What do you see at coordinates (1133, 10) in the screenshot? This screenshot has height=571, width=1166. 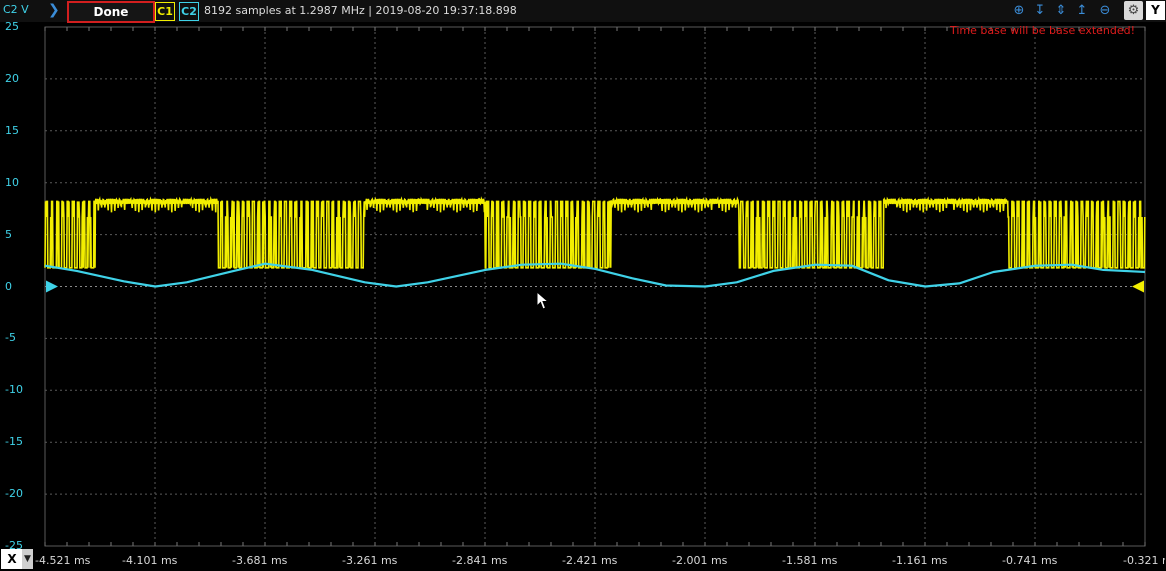 I see `gear-icon: ⚙` at bounding box center [1133, 10].